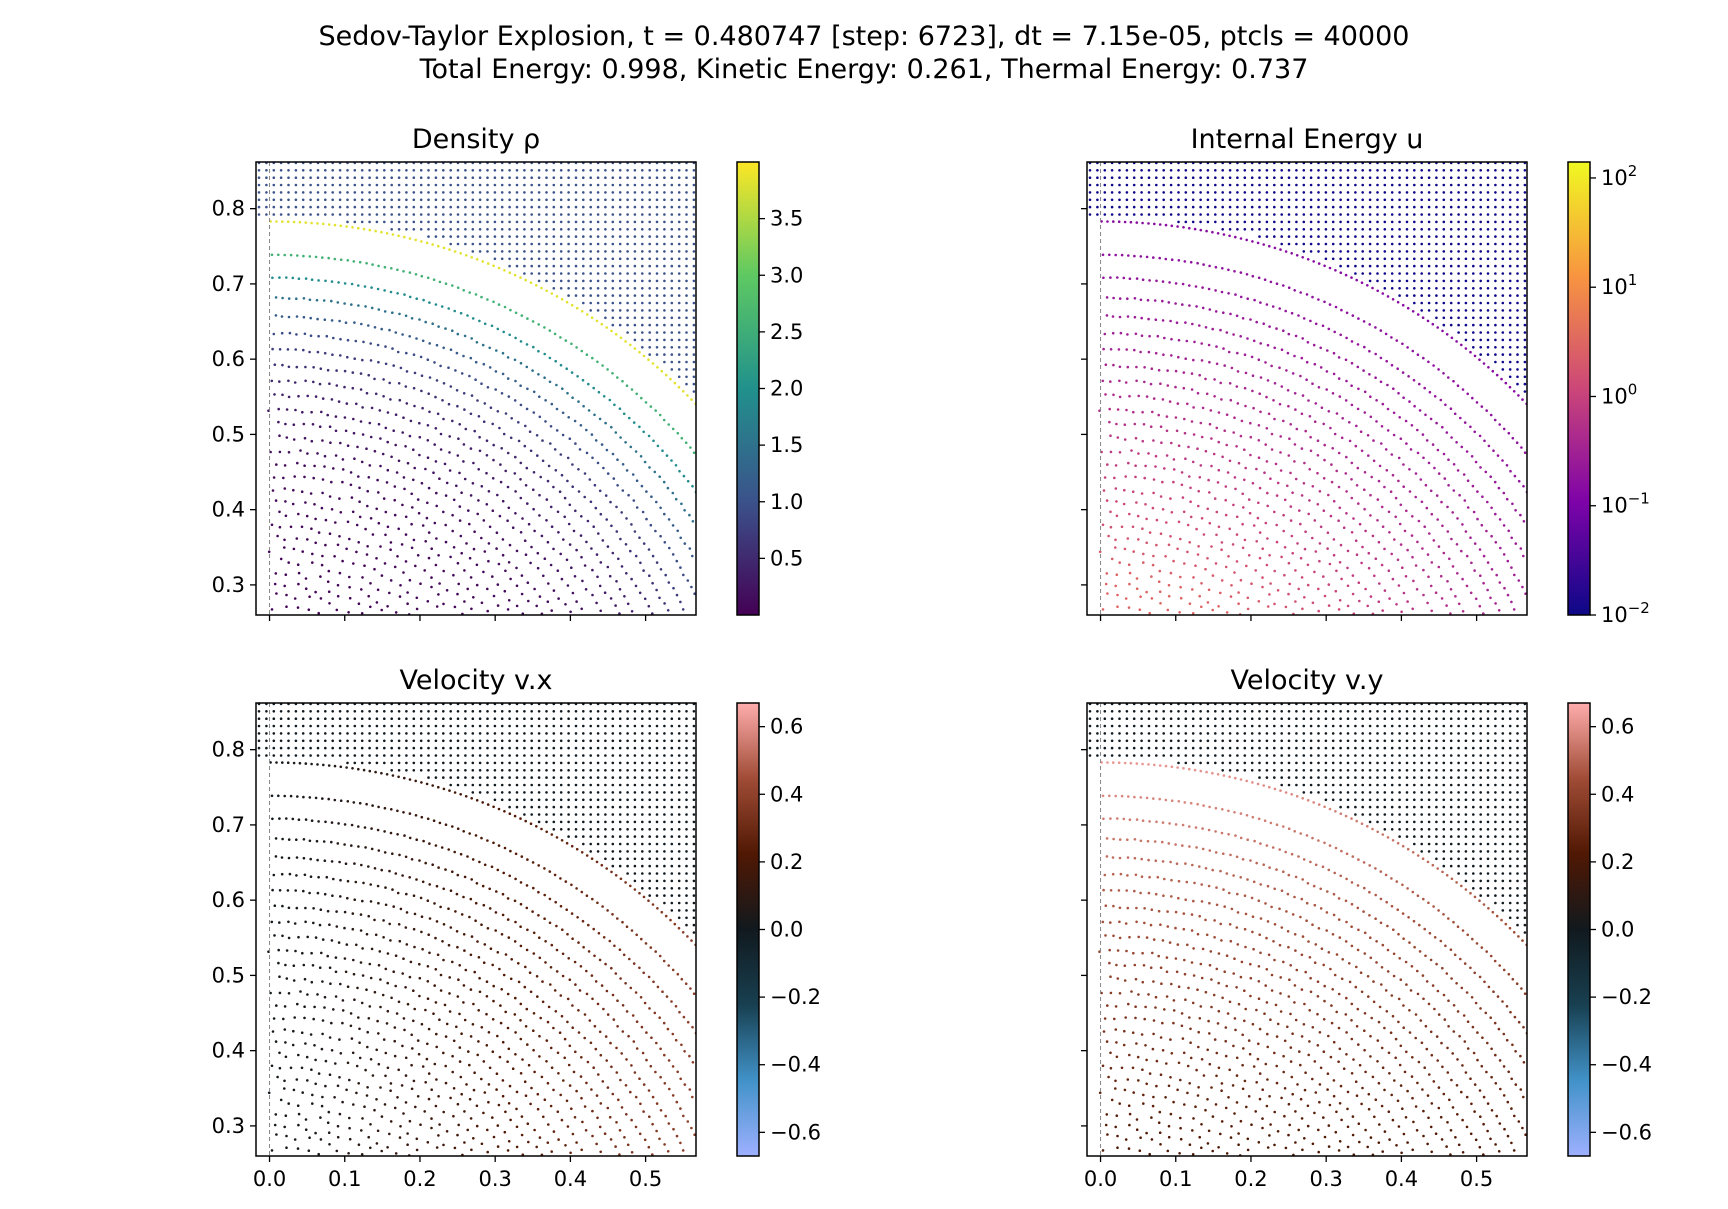 The height and width of the screenshot is (1209, 1728). What do you see at coordinates (1579, 388) in the screenshot?
I see `colorbar-frame` at bounding box center [1579, 388].